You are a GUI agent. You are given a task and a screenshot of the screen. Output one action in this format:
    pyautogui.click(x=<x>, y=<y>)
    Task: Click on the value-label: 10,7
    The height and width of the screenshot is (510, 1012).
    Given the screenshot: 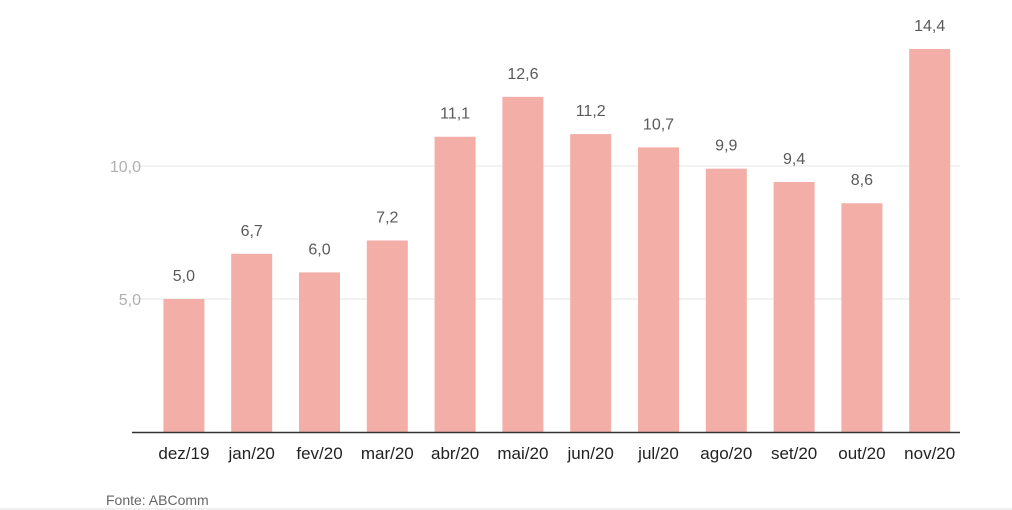 What is the action you would take?
    pyautogui.click(x=658, y=124)
    